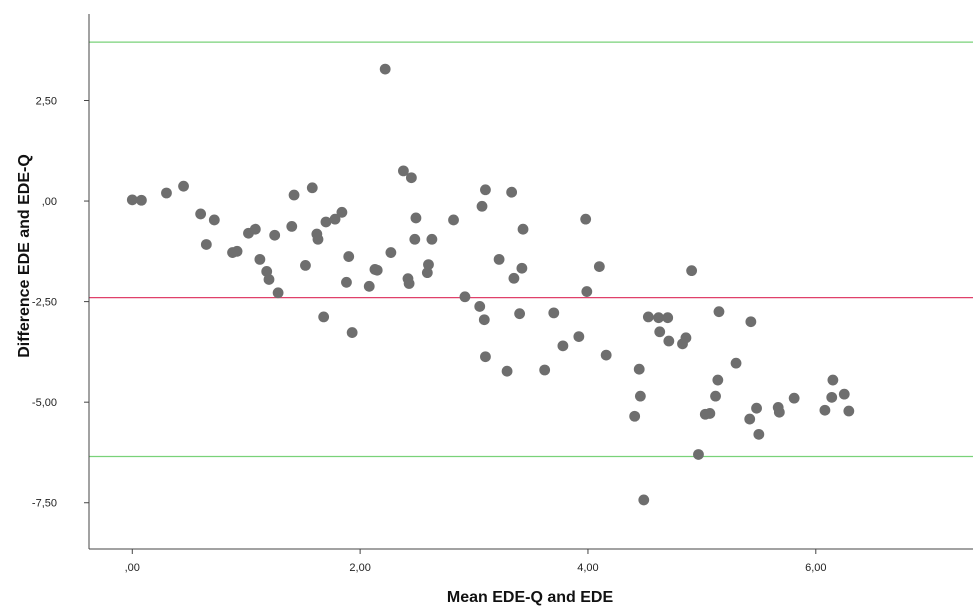 This screenshot has width=973, height=609. What do you see at coordinates (530, 597) in the screenshot?
I see `x-axis-title: Mean EDE-Q and EDE` at bounding box center [530, 597].